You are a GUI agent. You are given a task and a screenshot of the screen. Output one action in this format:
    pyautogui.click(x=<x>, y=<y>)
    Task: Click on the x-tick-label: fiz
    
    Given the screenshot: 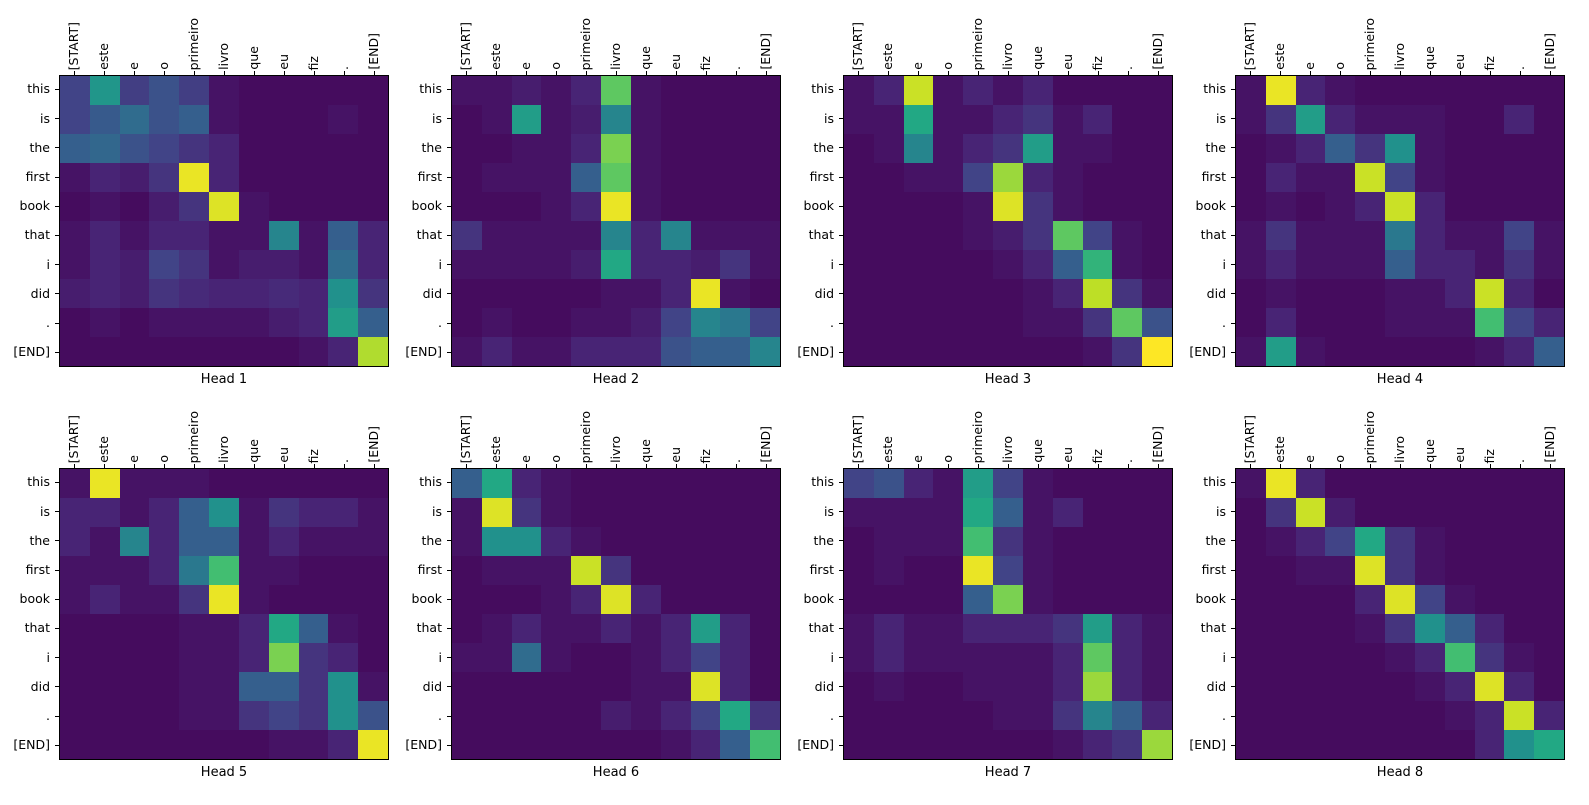 What is the action you would take?
    pyautogui.click(x=313, y=62)
    